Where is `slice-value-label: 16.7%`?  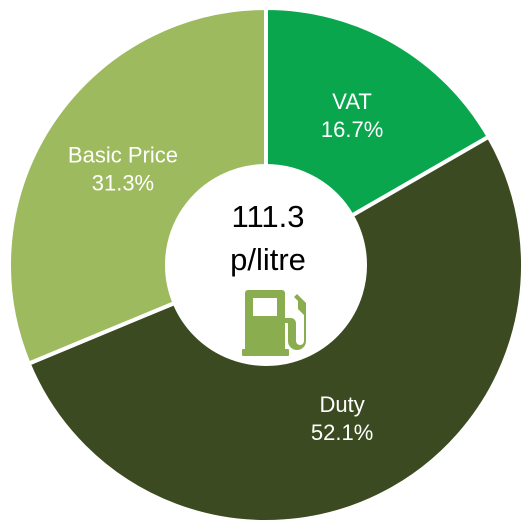
slice-value-label: 16.7% is located at coordinates (352, 129).